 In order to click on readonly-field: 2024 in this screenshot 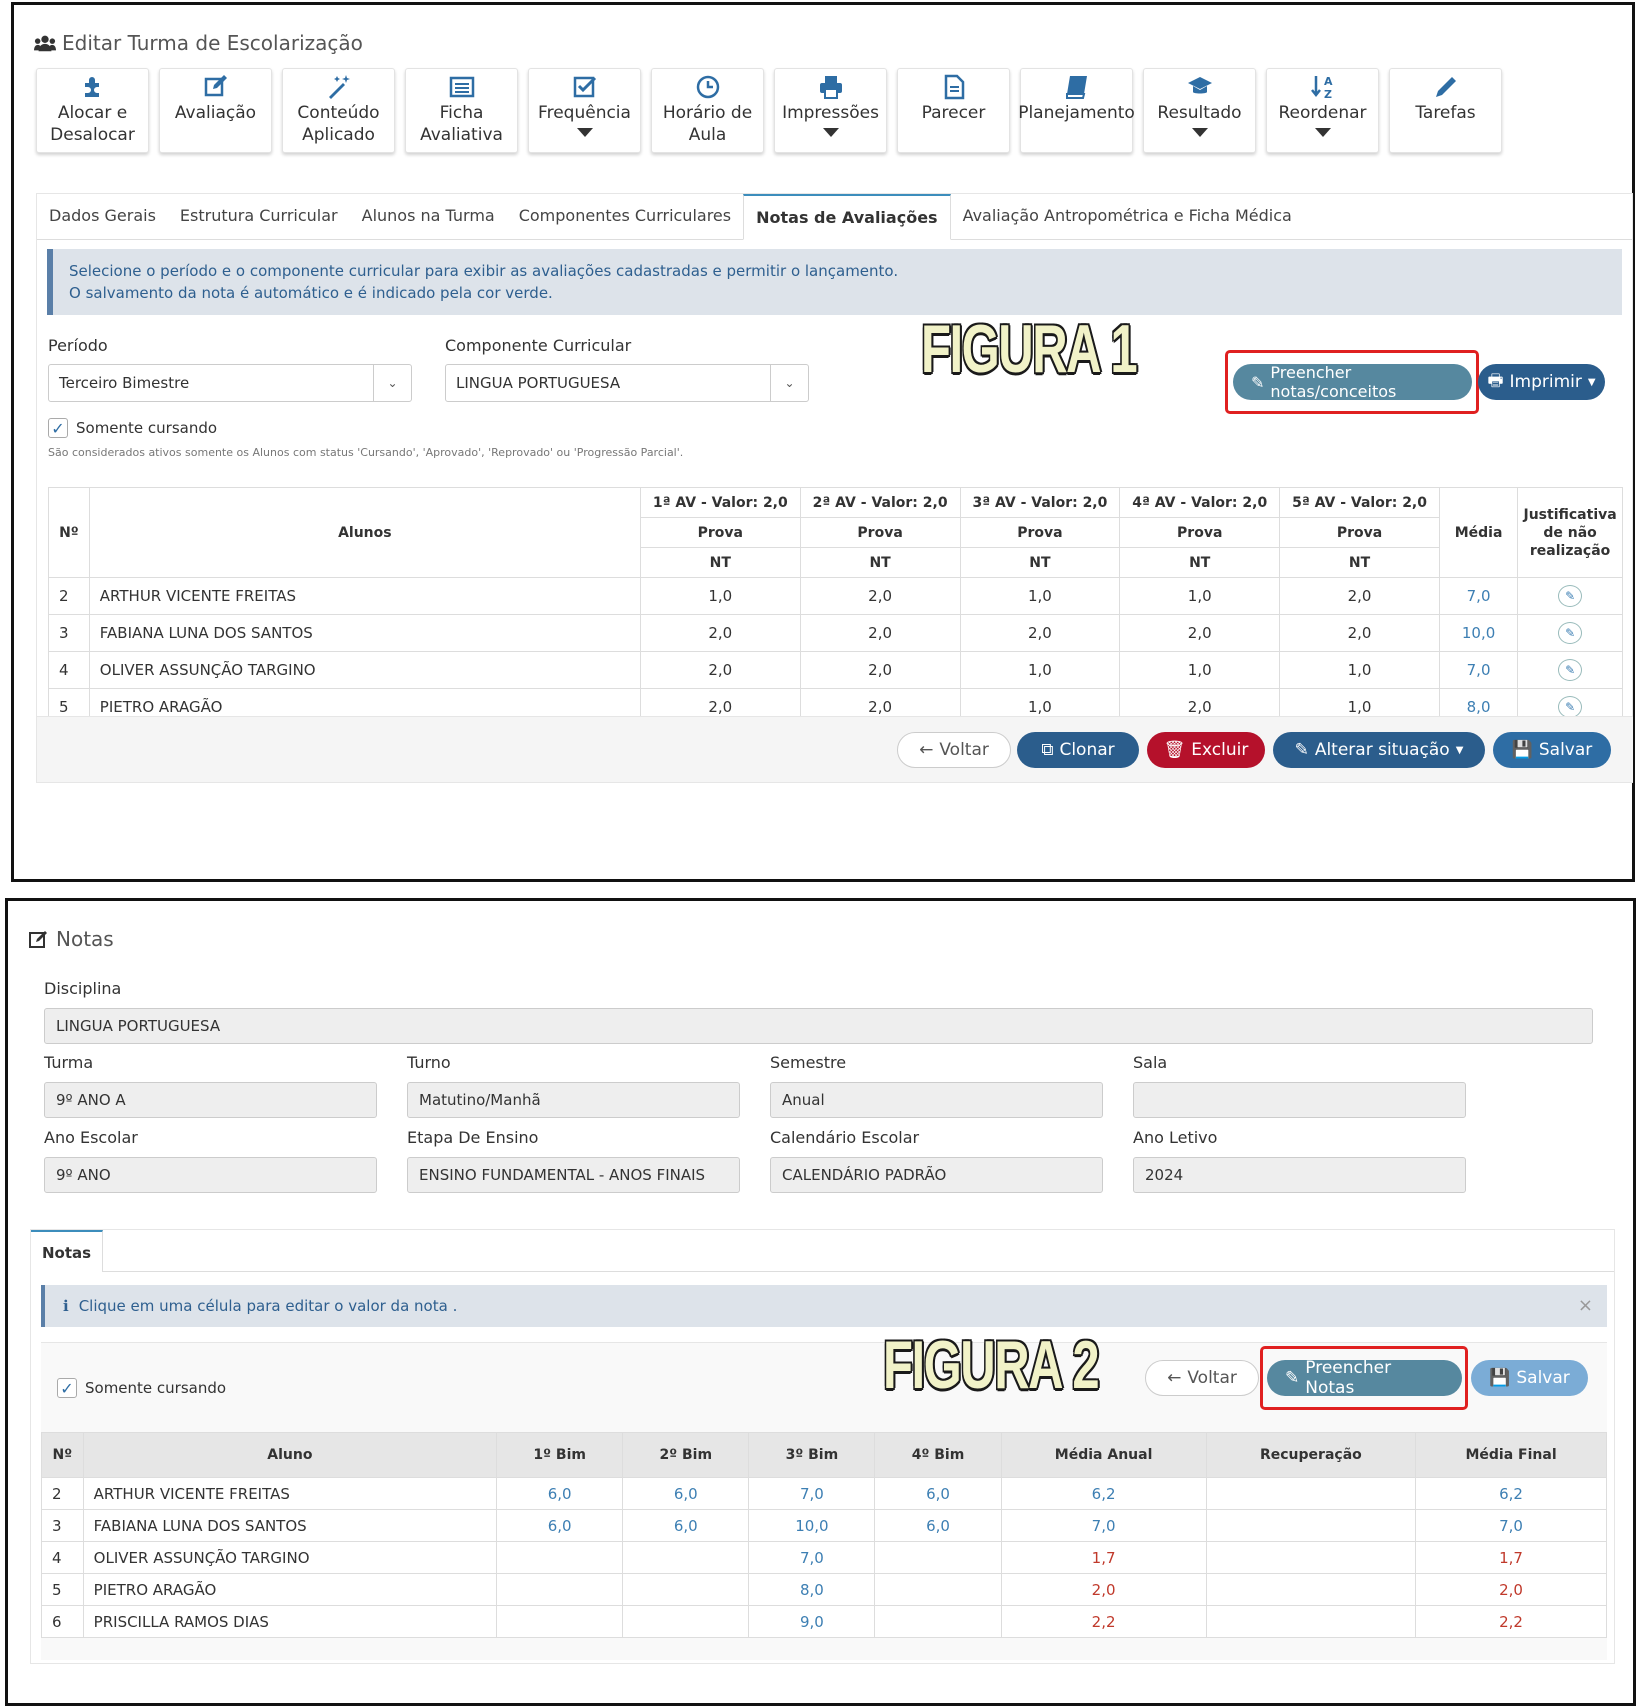, I will do `click(1299, 1175)`.